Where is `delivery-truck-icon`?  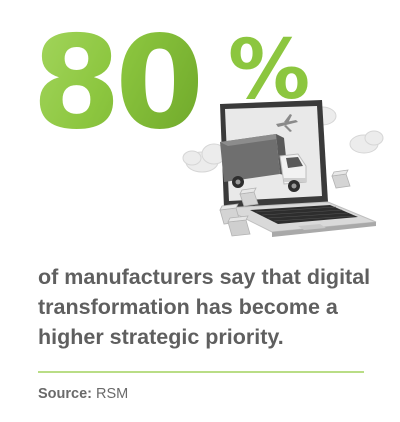 delivery-truck-icon is located at coordinates (263, 163).